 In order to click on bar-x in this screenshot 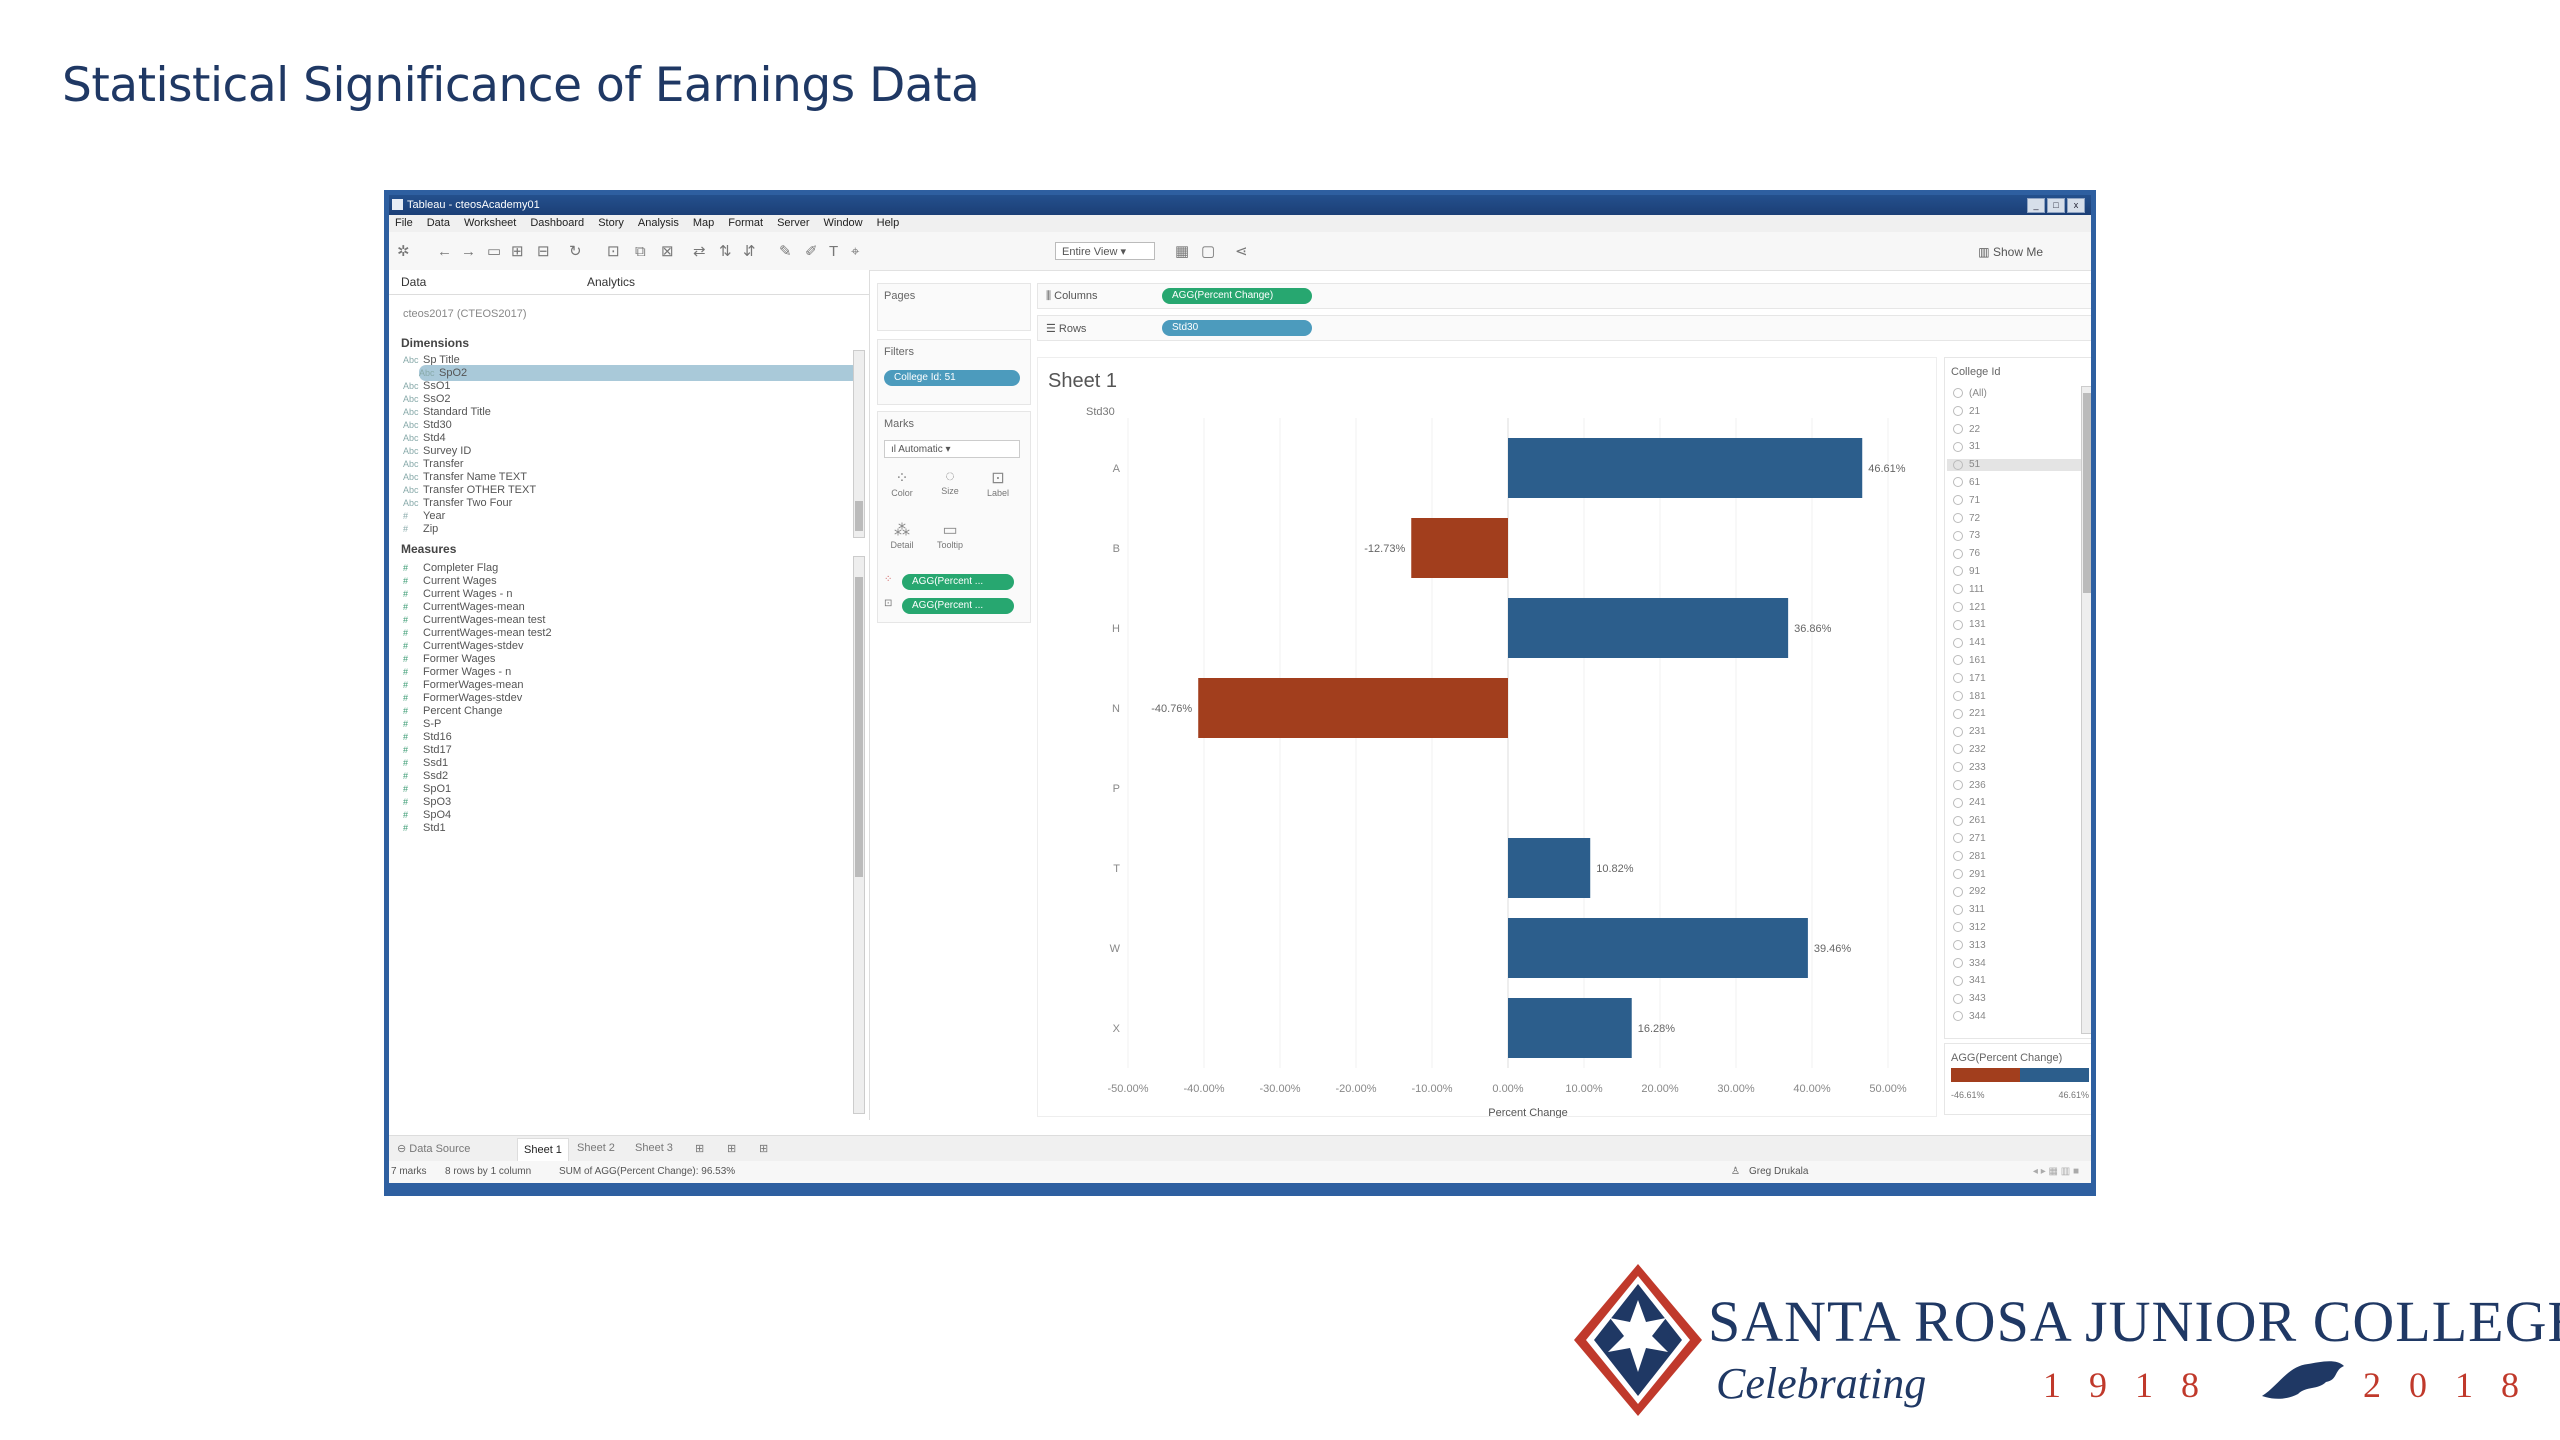, I will do `click(1570, 1028)`.